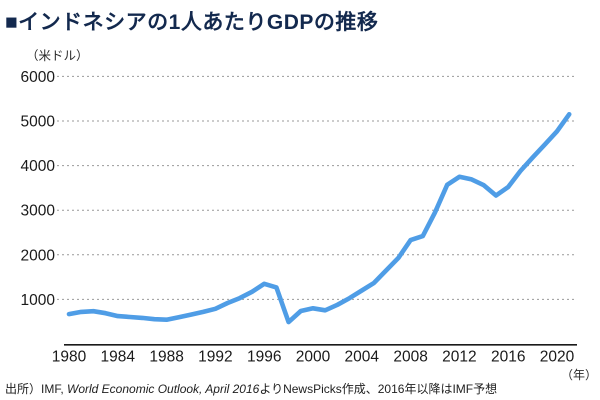 Image resolution: width=600 pixels, height=400 pixels. Describe the element at coordinates (38, 211) in the screenshot. I see `y-tick-label: 3000` at that location.